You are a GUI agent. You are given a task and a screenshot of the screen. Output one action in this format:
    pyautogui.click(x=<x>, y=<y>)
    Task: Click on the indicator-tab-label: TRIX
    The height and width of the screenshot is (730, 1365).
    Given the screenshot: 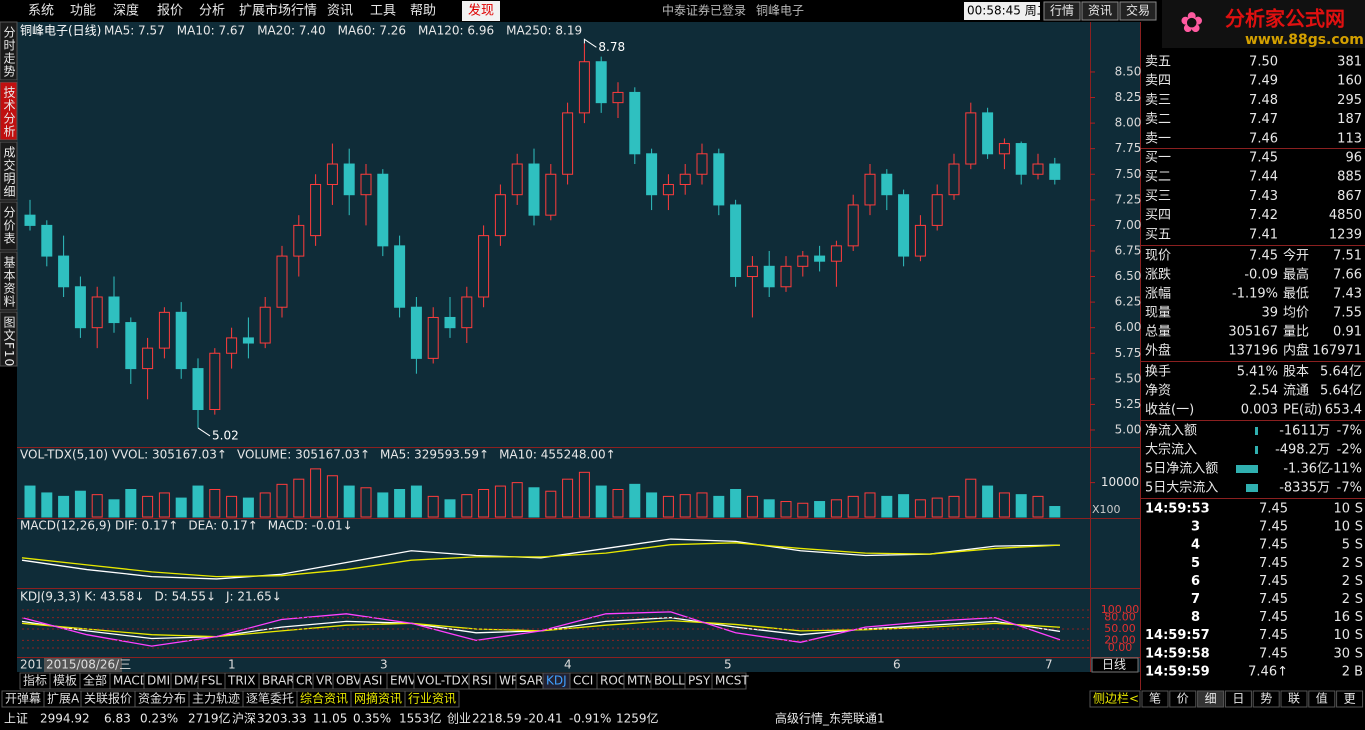 What is the action you would take?
    pyautogui.click(x=241, y=681)
    